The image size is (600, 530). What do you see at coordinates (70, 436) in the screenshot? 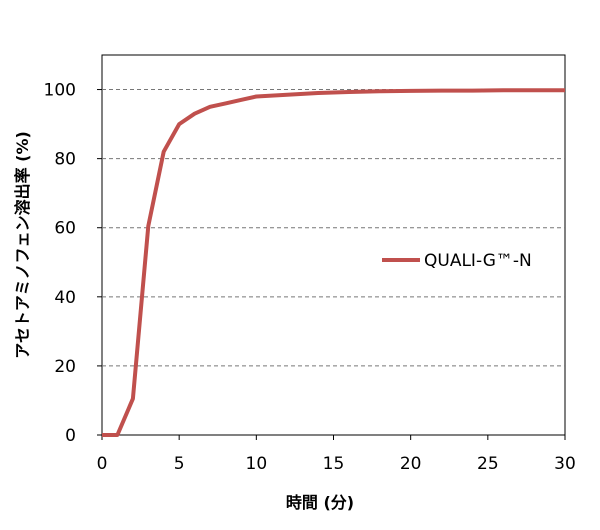
I see `y-tick-label: 0` at bounding box center [70, 436].